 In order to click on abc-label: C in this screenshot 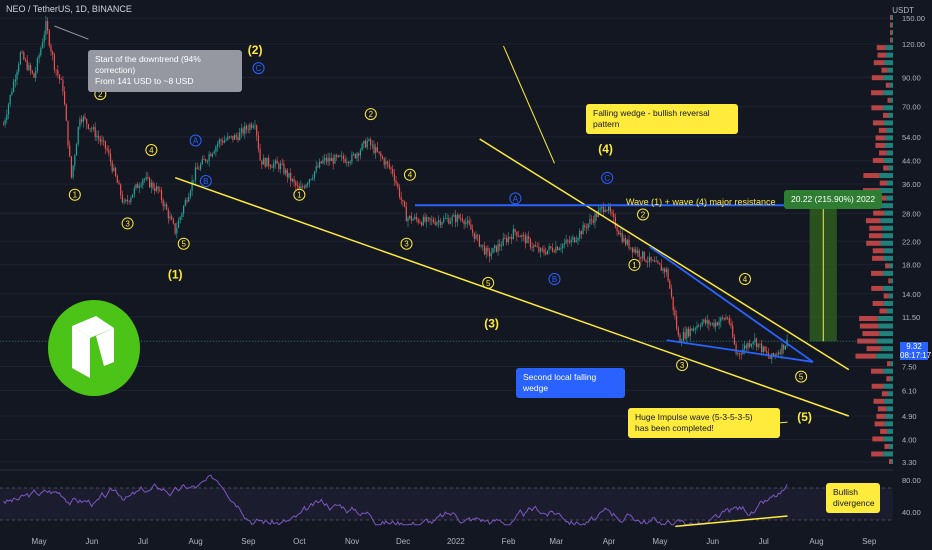, I will do `click(607, 178)`.